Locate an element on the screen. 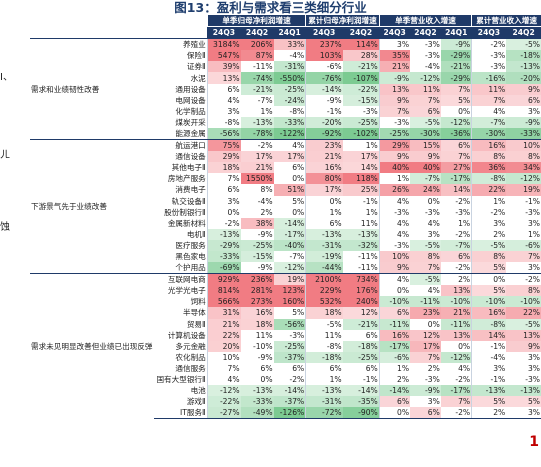  industry-label: 电网设备 is located at coordinates (190, 100).